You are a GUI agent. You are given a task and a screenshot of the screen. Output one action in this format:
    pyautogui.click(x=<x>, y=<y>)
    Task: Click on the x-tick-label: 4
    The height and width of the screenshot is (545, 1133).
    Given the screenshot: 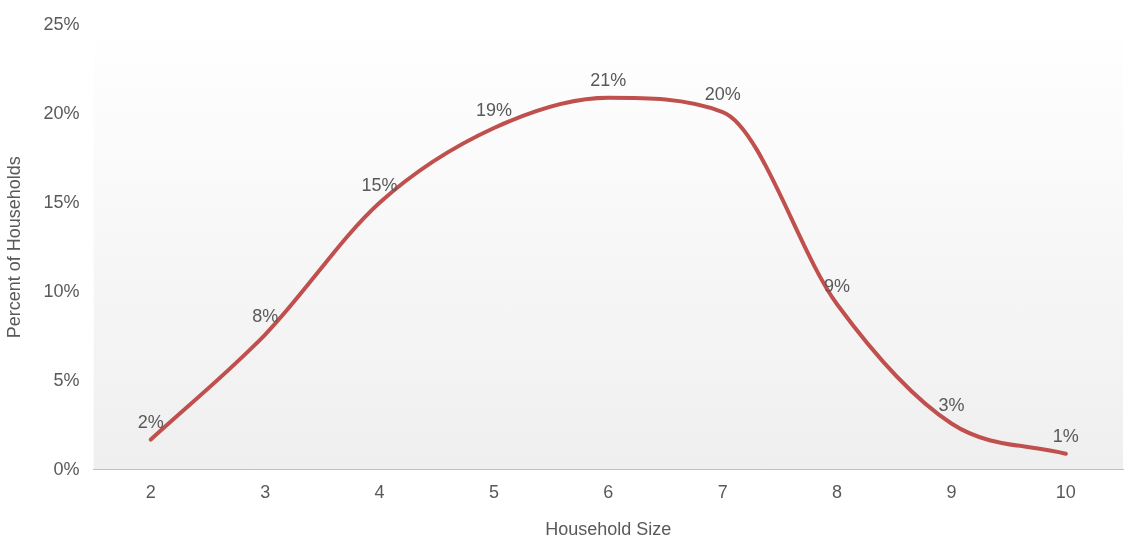 What is the action you would take?
    pyautogui.click(x=379, y=491)
    